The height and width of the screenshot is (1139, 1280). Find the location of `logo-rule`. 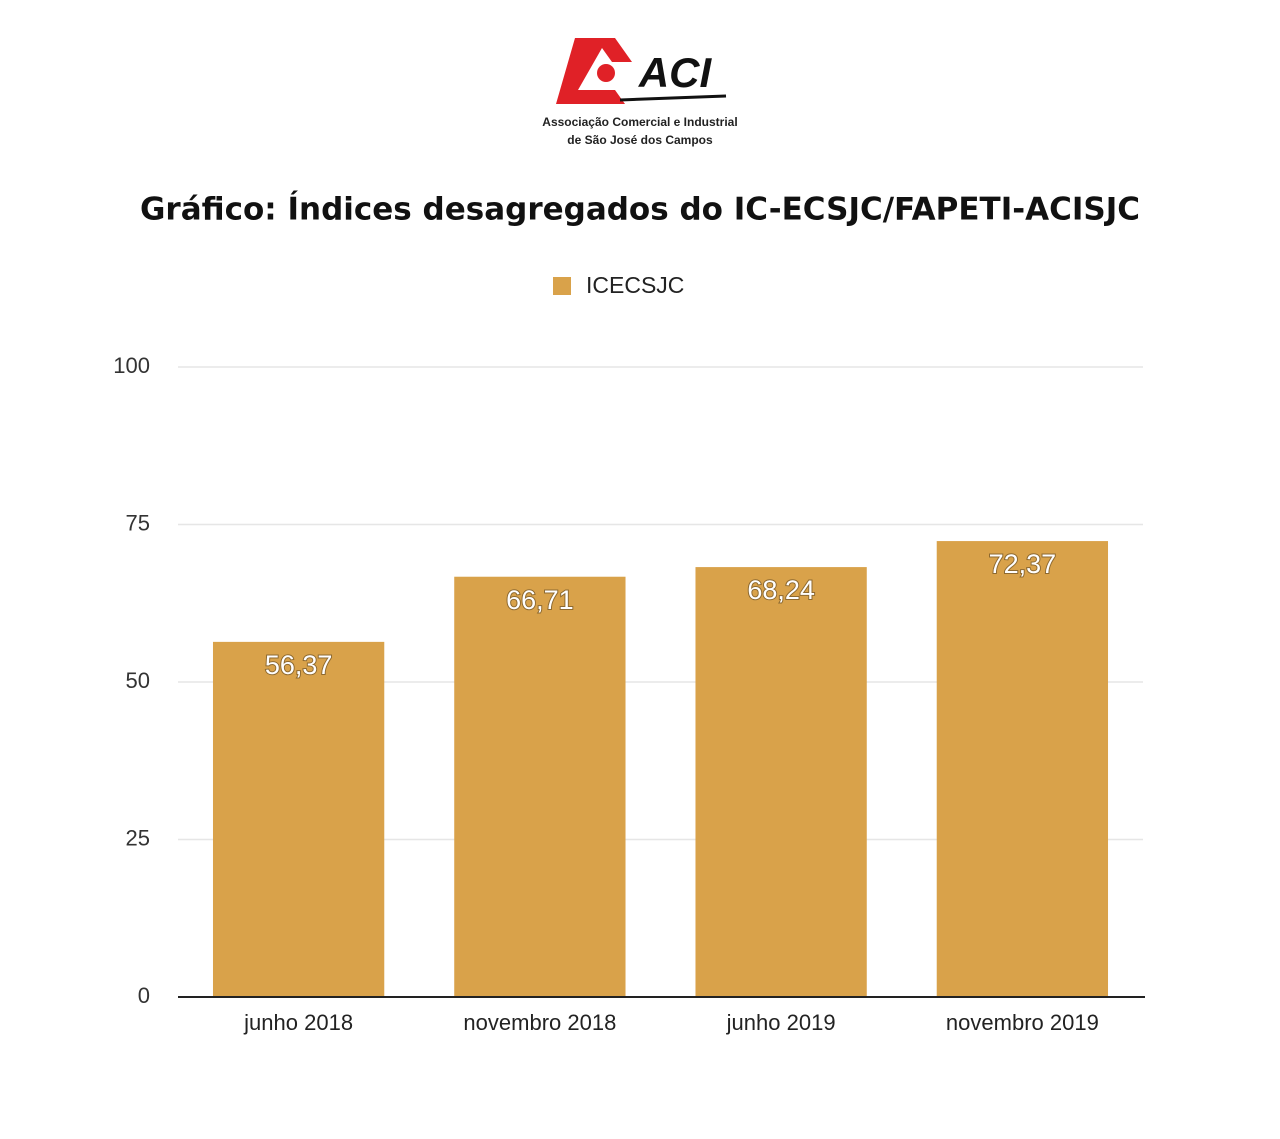

logo-rule is located at coordinates (673, 98).